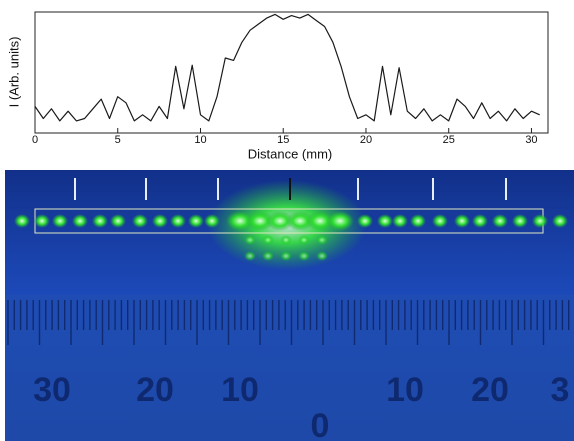  I want to click on y-axis-label: I (Arb. units), so click(13, 72).